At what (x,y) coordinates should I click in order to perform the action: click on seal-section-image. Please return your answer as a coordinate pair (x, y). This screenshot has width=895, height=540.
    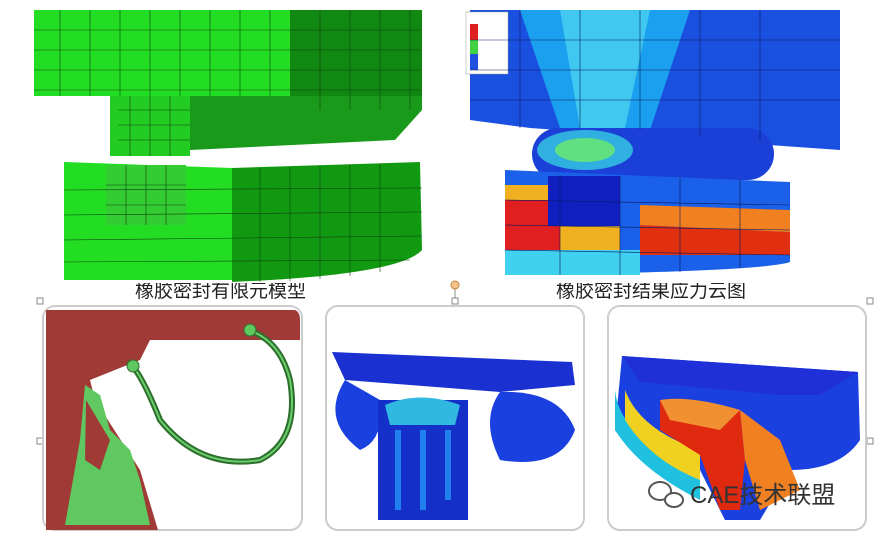
    Looking at the image, I should click on (172, 418).